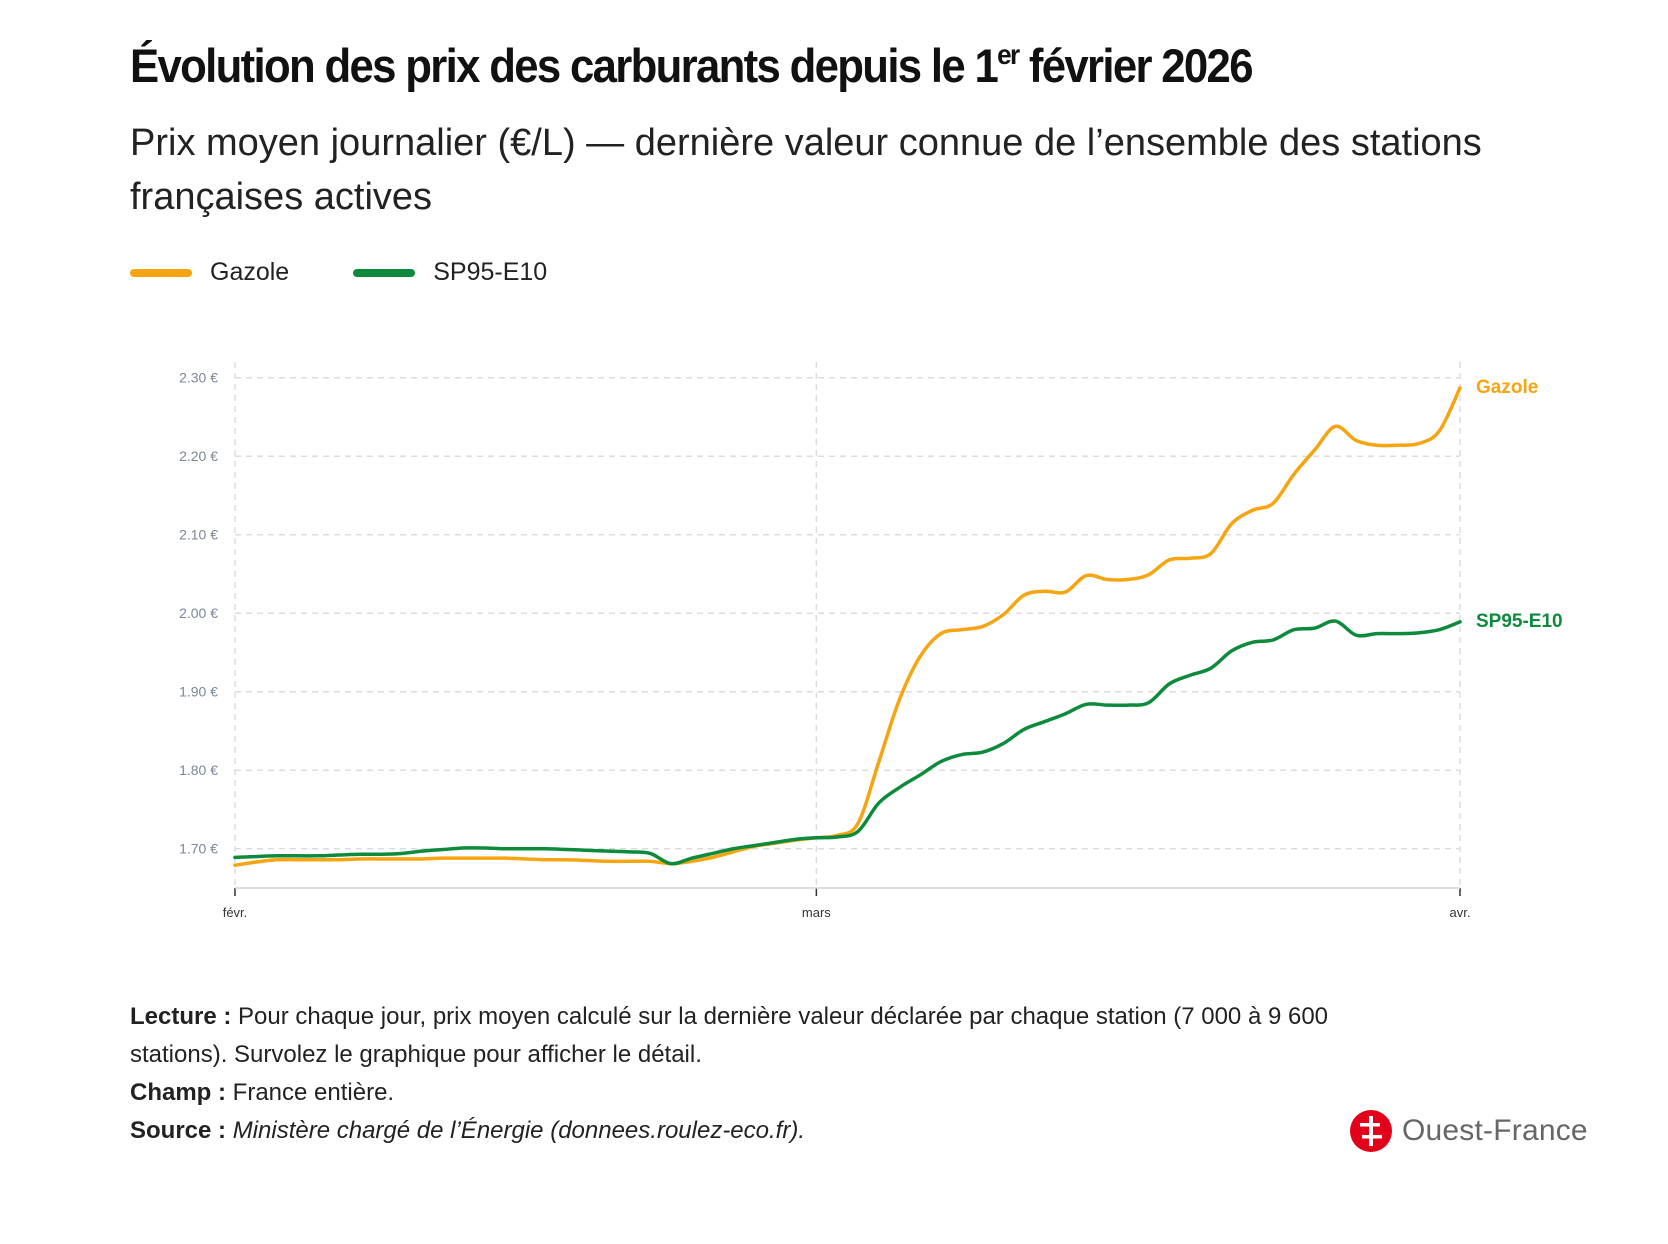  I want to click on title-superscript: er, so click(1008, 54).